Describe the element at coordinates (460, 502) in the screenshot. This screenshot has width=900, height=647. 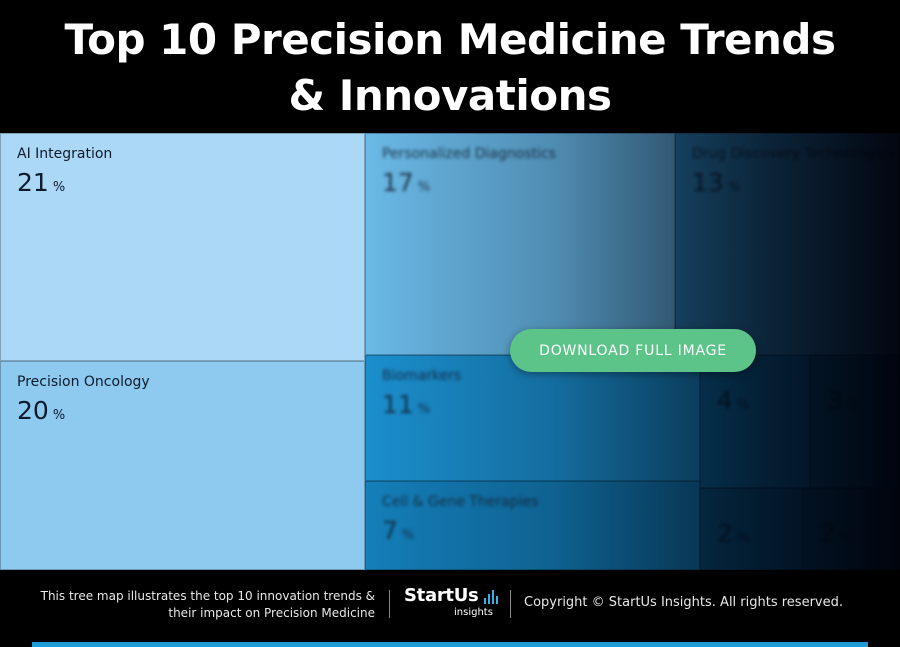
I see `treemap-tile-label: Cell & Gene Therapies` at that location.